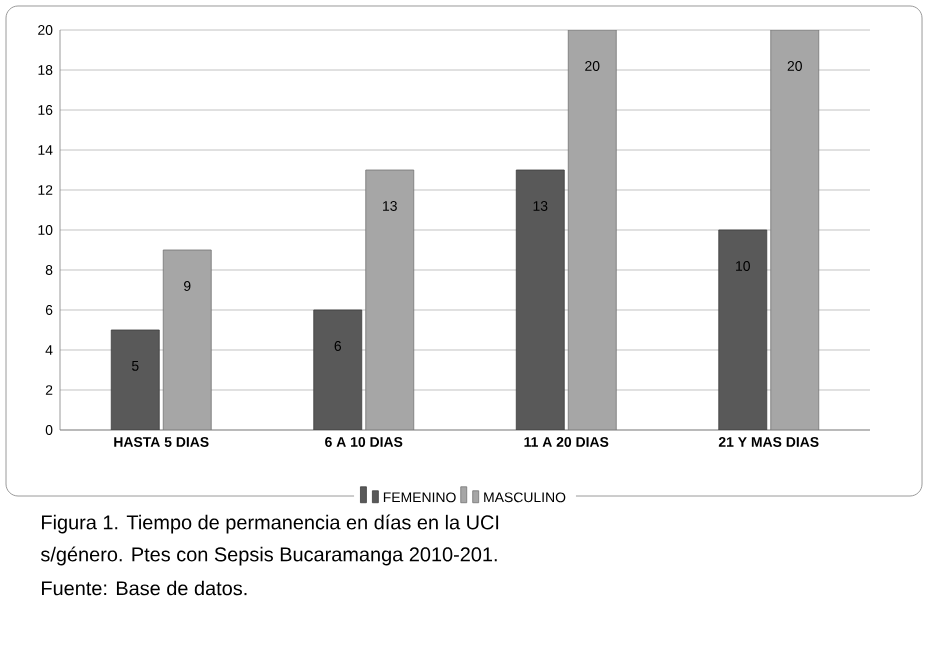  What do you see at coordinates (144, 588) in the screenshot?
I see `source-note: Fuente: Base de datos.` at bounding box center [144, 588].